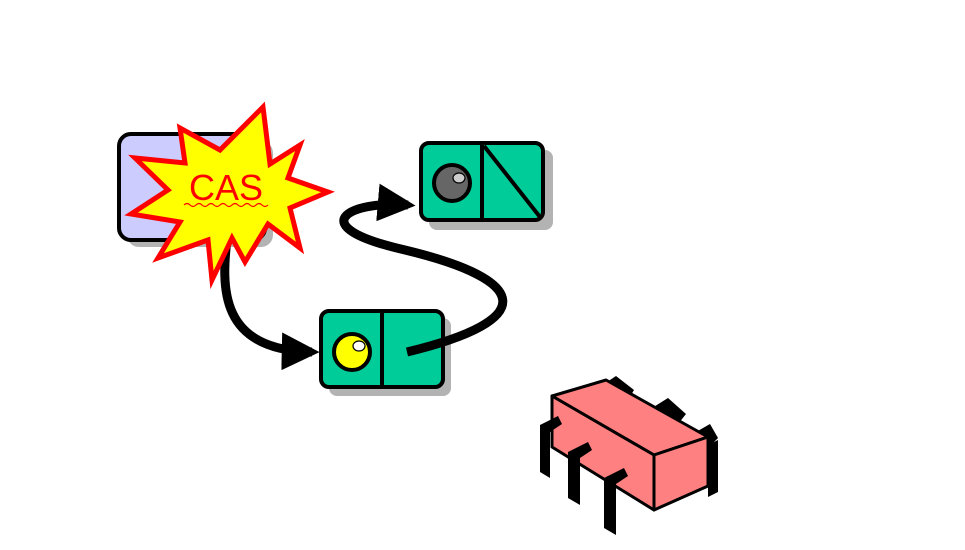 The image size is (965, 550). I want to click on old-node-dot, so click(452, 183).